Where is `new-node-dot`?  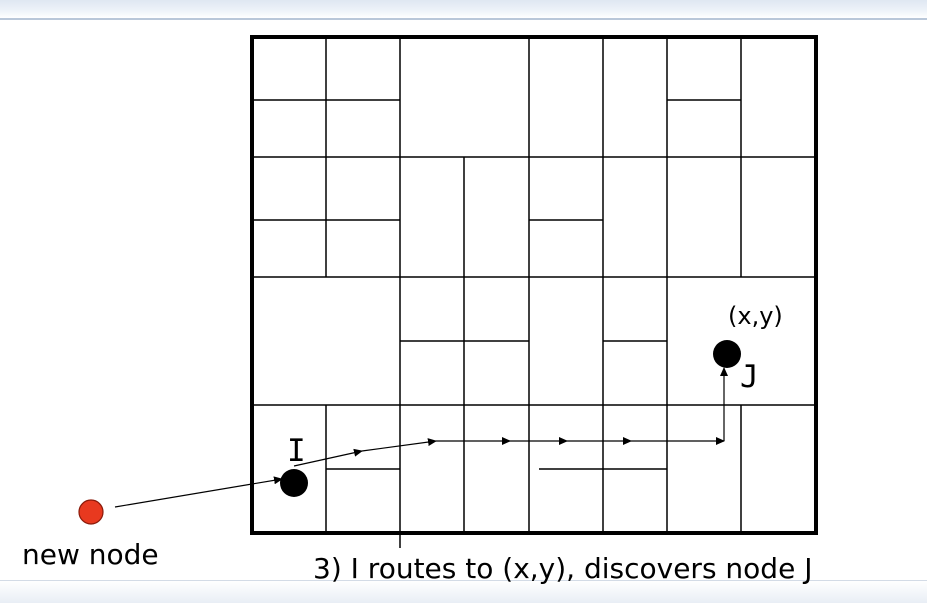 new-node-dot is located at coordinates (91, 512).